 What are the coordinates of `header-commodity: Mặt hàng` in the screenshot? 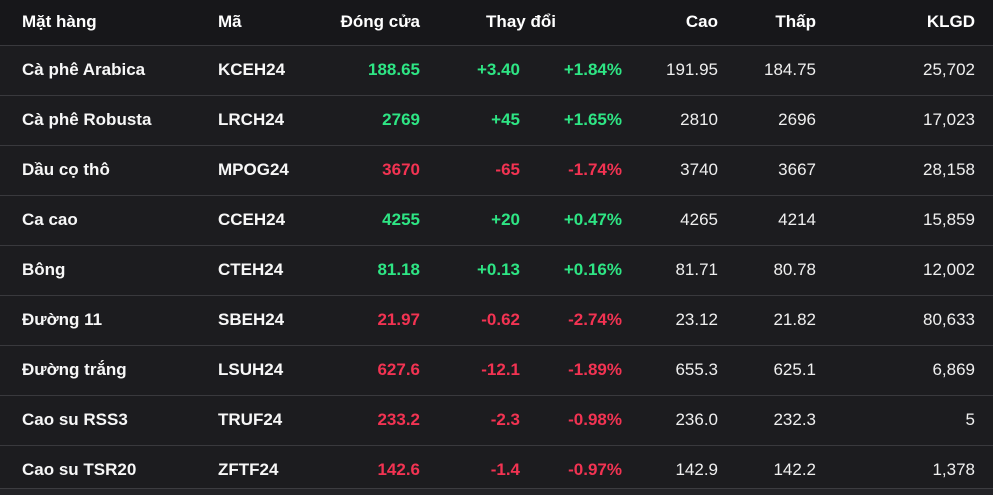 It's located at (59, 22).